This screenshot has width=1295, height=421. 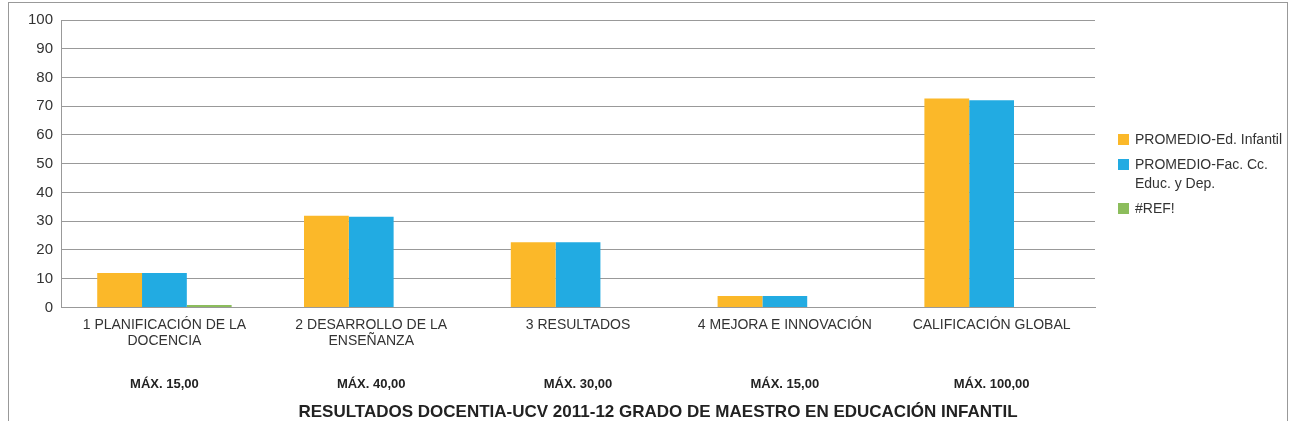 What do you see at coordinates (1202, 174) in the screenshot?
I see `legend-label: PROMEDIO-Fac. Cc. Educ. y Dep.` at bounding box center [1202, 174].